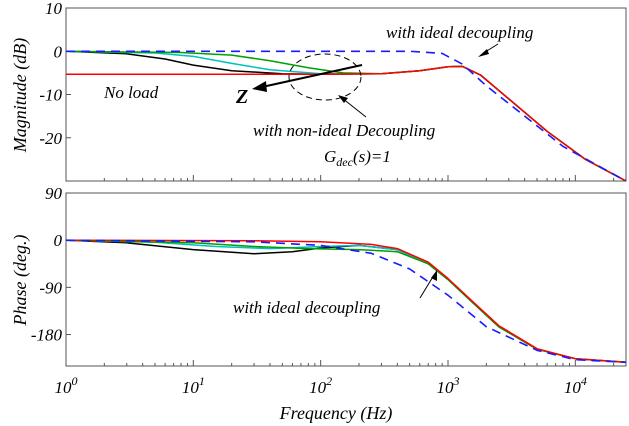  Describe the element at coordinates (575, 385) in the screenshot. I see `x-tick-label: 10⁴` at that location.